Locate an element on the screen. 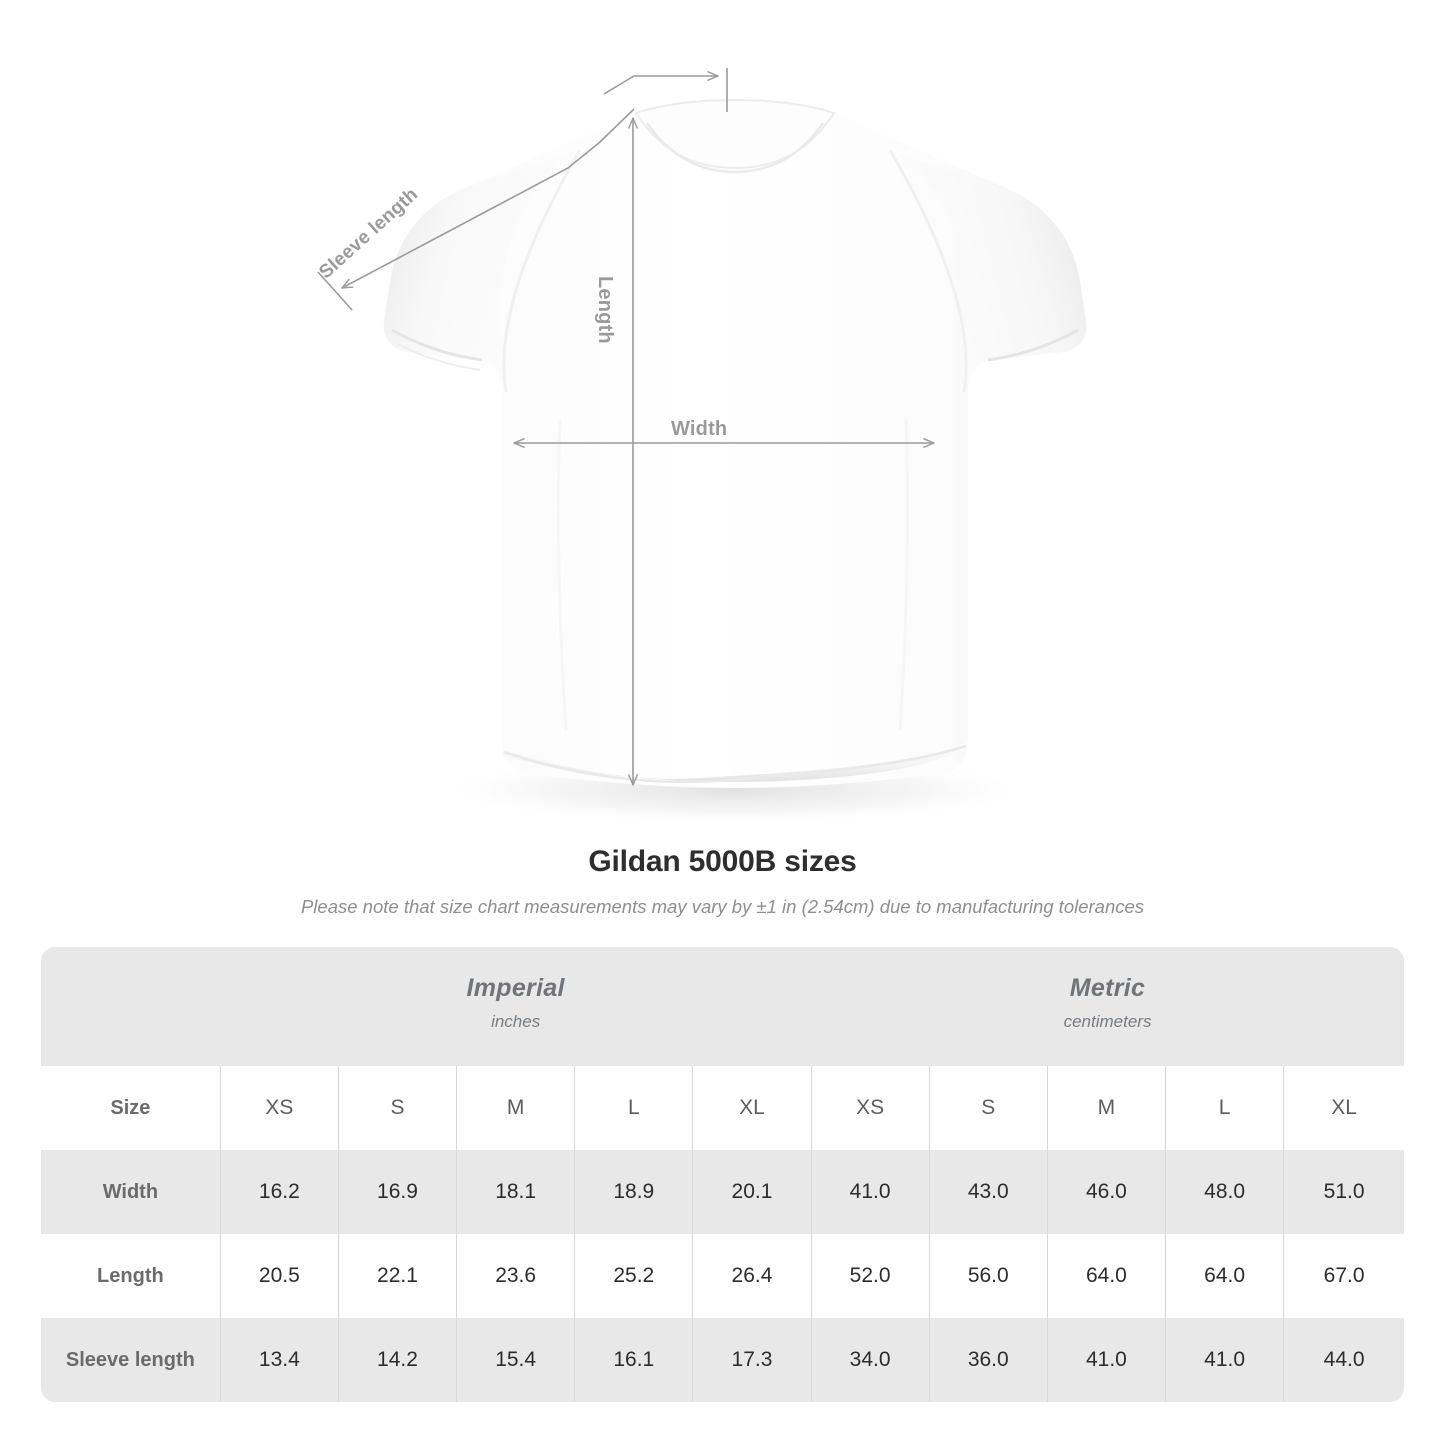  cell-sleeve-imperial-l: 16.1 is located at coordinates (633, 1360).